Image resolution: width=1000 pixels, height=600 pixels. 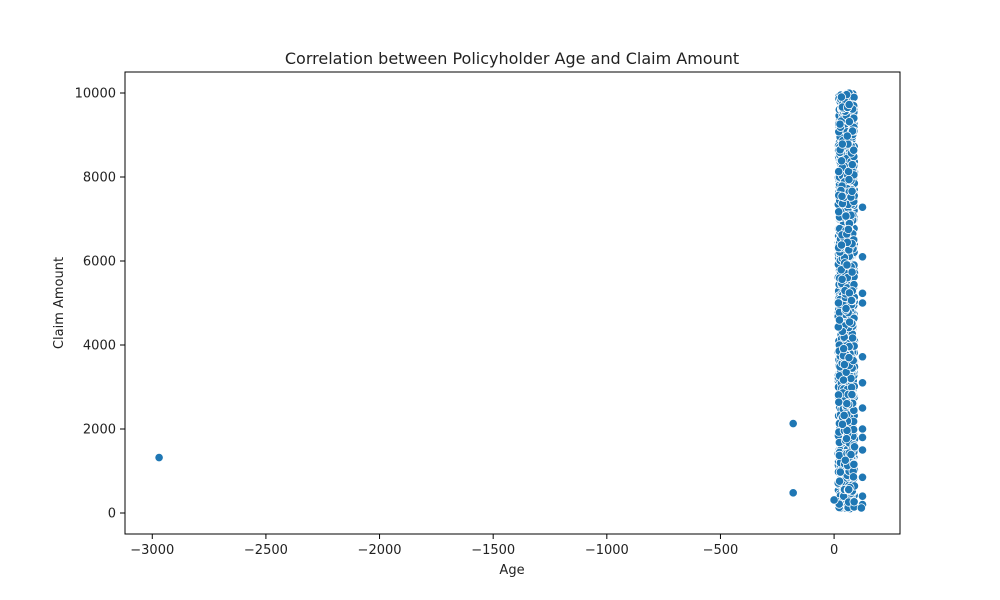 What do you see at coordinates (100, 304) in the screenshot?
I see `y-axis: 0 2000 4000 6000 8000 10000` at bounding box center [100, 304].